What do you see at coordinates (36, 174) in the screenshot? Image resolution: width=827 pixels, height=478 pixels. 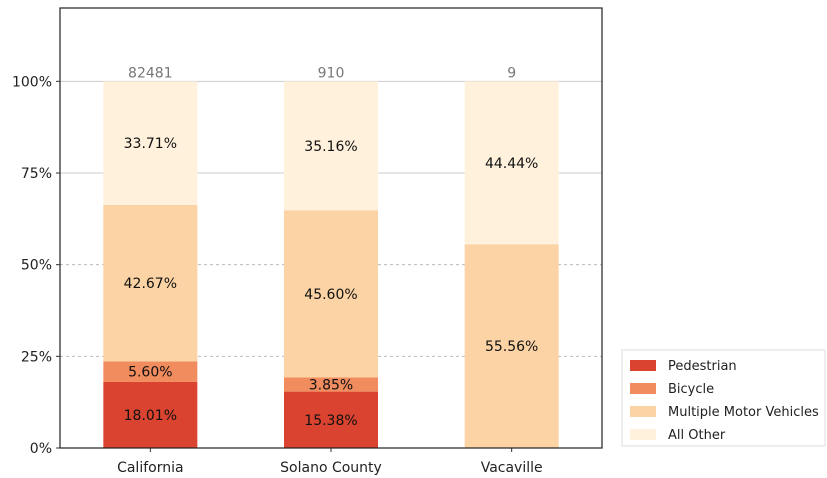 I see `y-tick-label: 75%` at bounding box center [36, 174].